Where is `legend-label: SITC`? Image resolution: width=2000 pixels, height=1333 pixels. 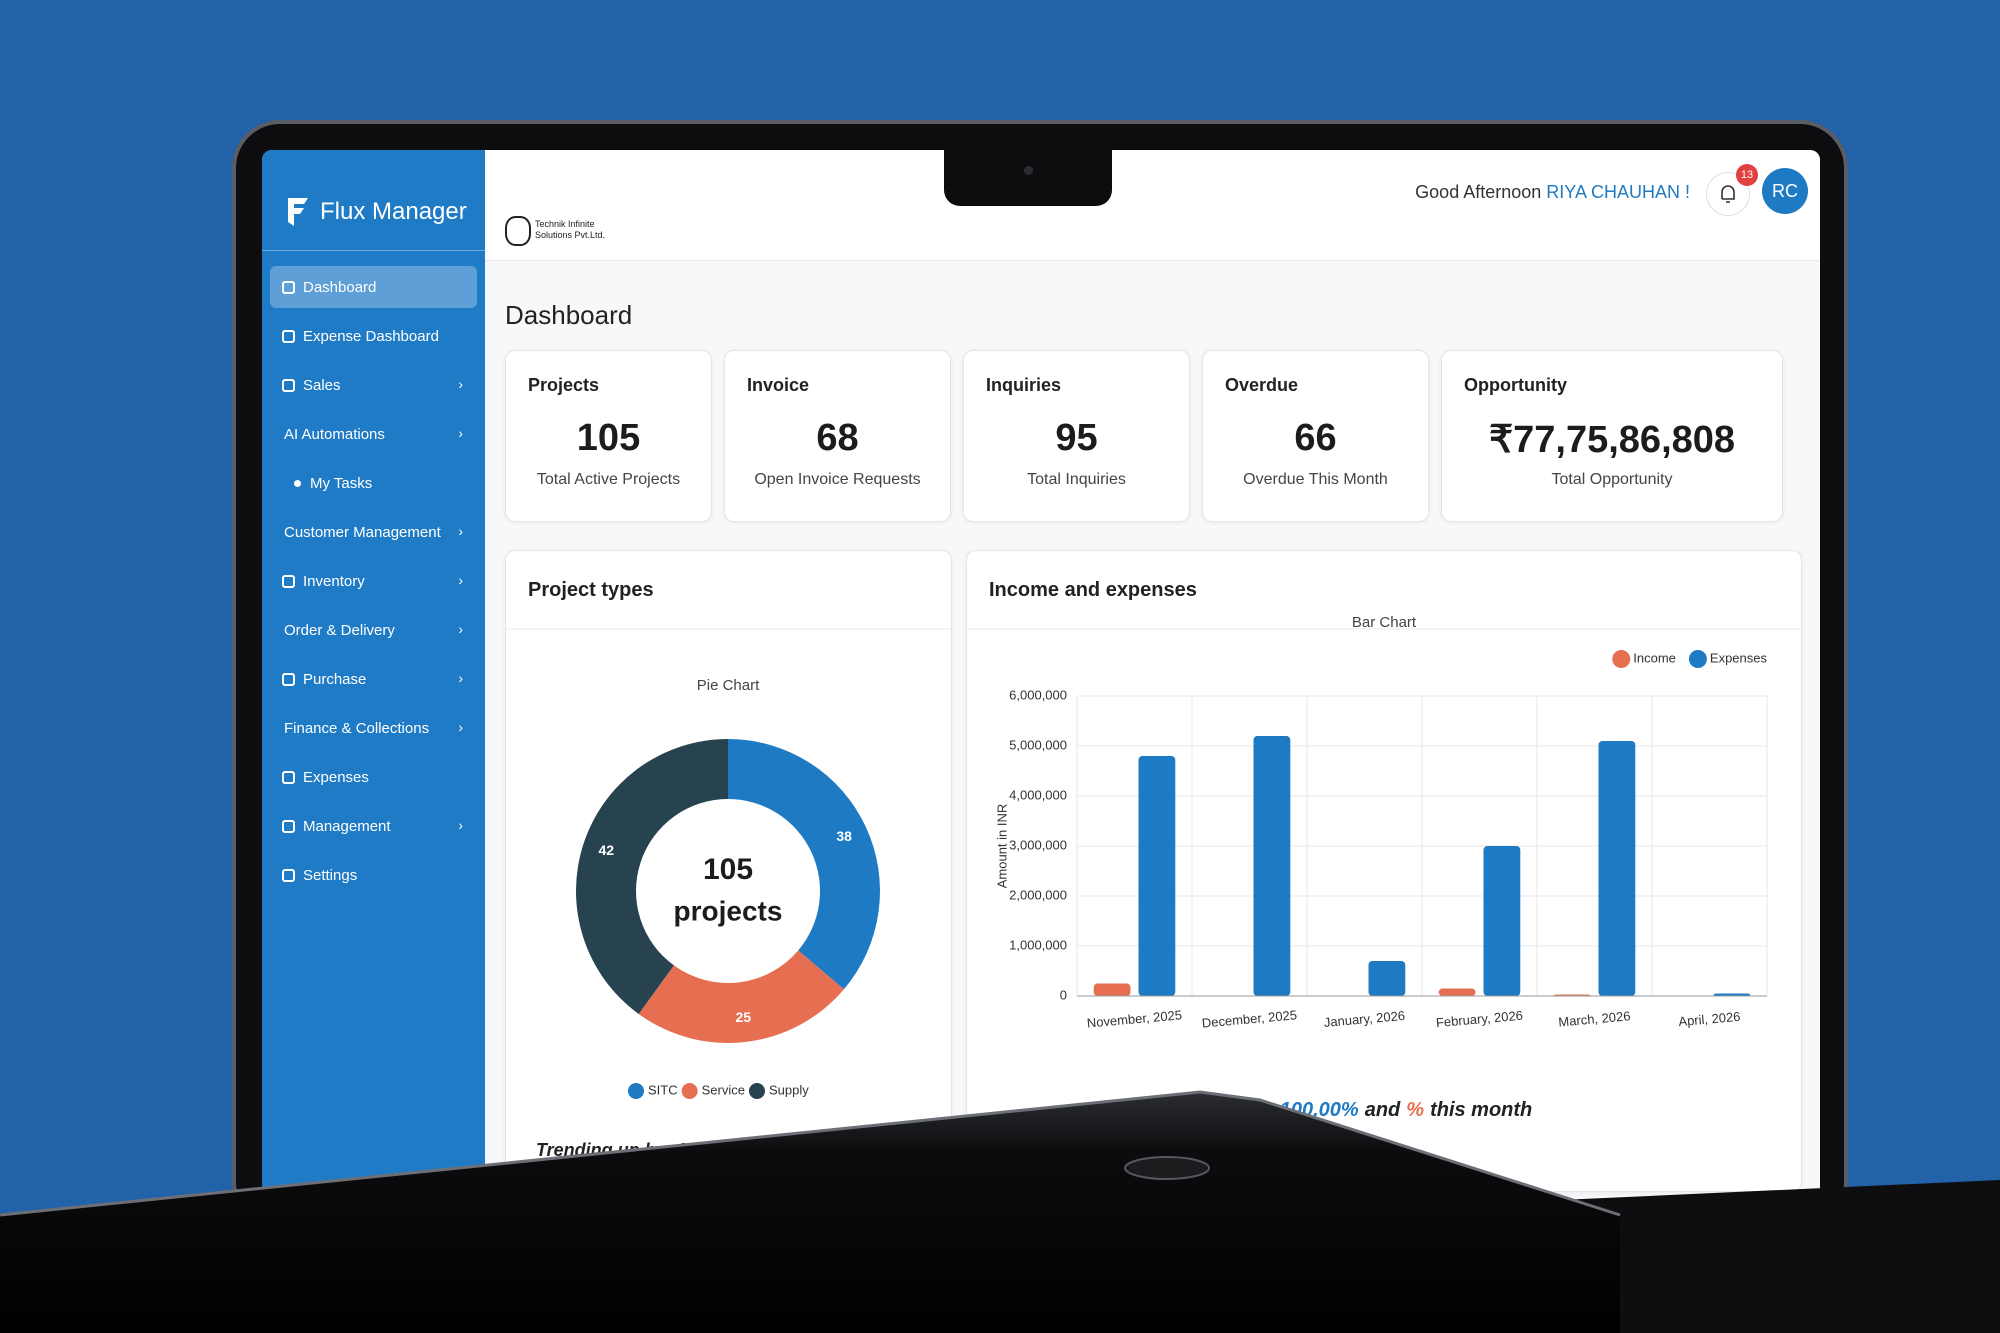 legend-label: SITC is located at coordinates (663, 1089).